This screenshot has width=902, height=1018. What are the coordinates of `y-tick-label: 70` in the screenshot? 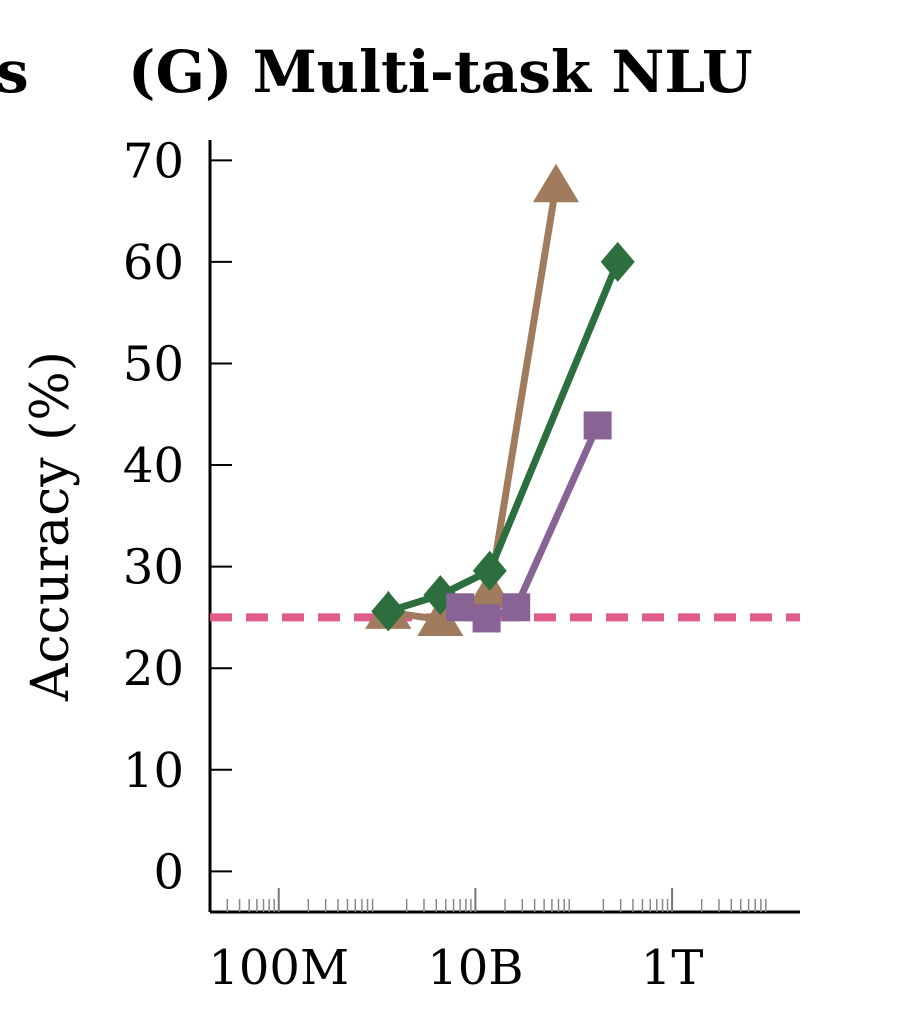 It's located at (153, 161).